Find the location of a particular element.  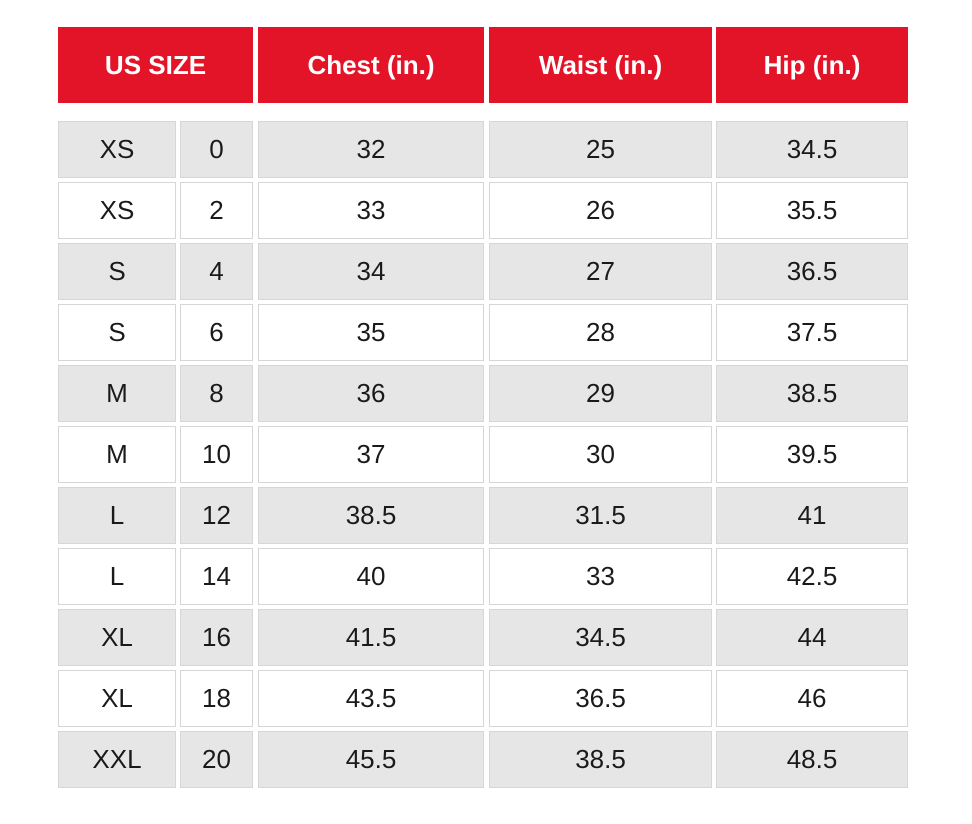

table-cell: 39.5 is located at coordinates (812, 454).